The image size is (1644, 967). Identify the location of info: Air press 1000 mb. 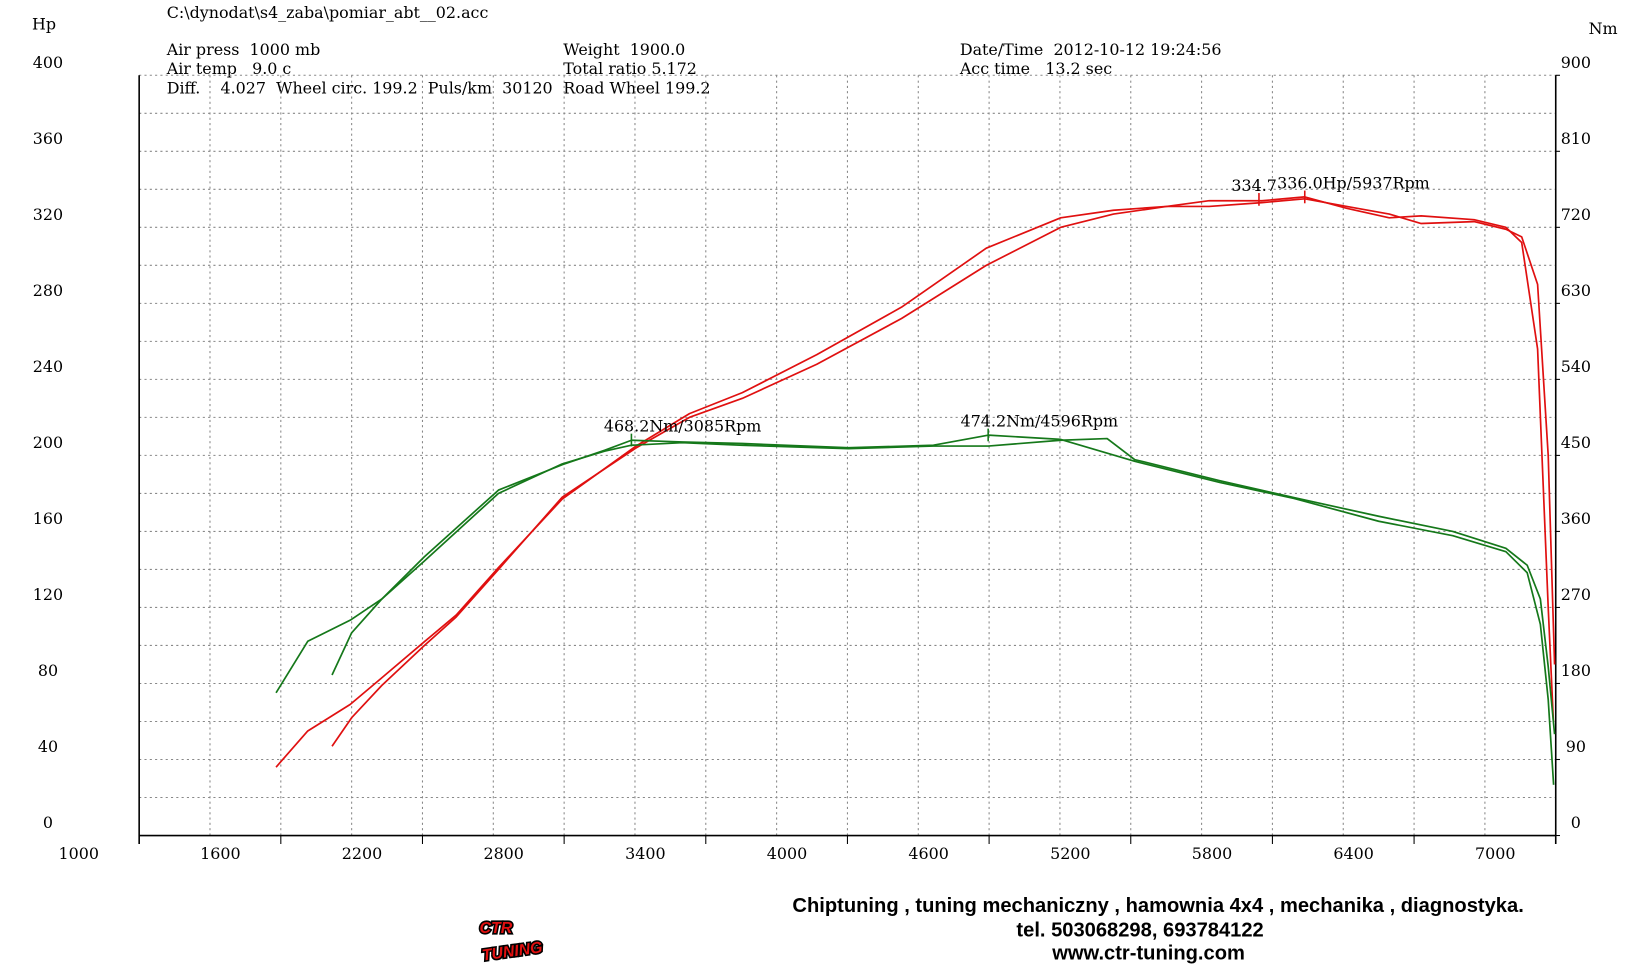
(243, 49).